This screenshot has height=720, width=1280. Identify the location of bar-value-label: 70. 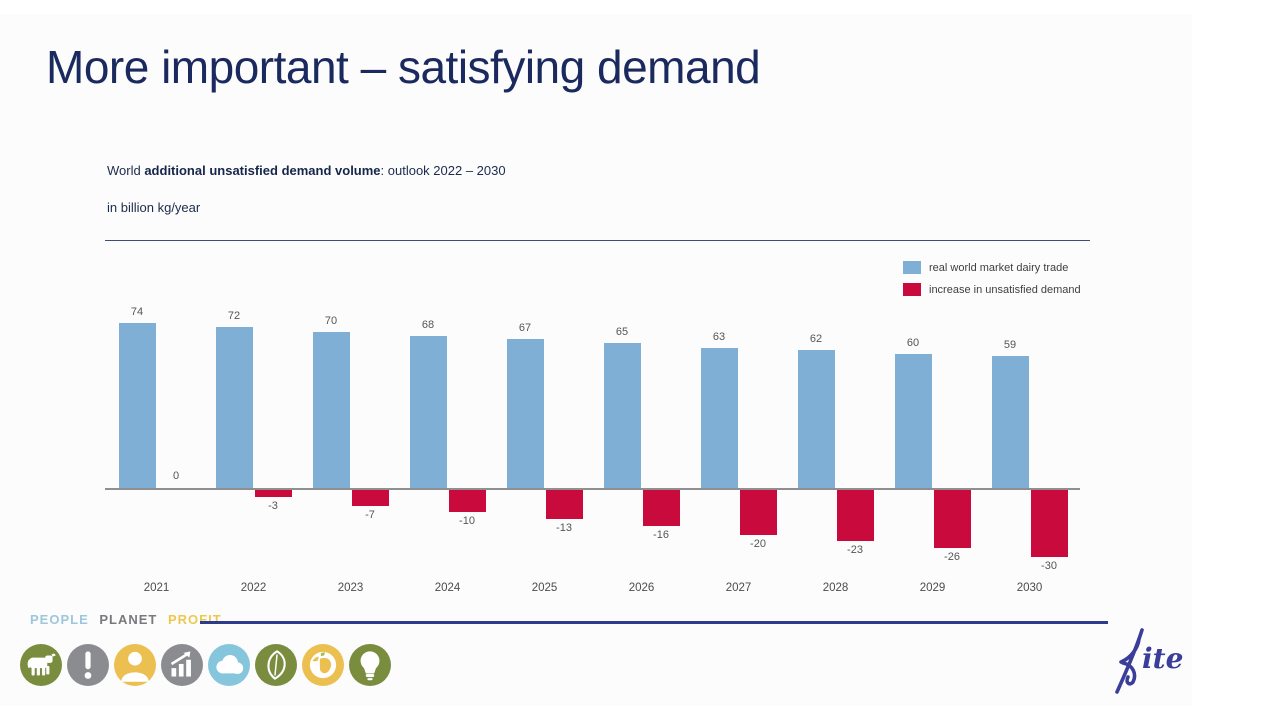
(331, 321).